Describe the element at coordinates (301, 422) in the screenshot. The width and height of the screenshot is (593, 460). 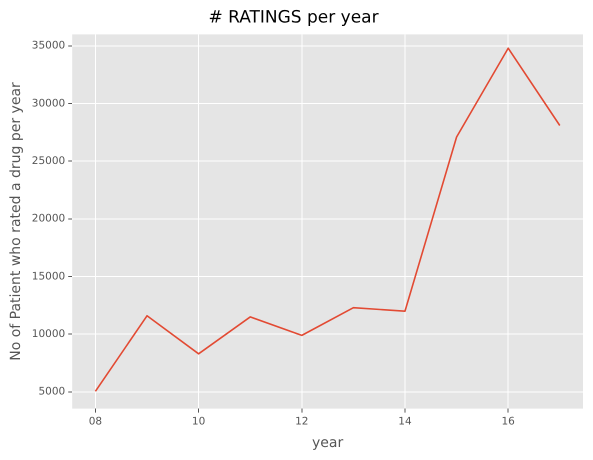
I see `x-tick-label: 12` at that location.